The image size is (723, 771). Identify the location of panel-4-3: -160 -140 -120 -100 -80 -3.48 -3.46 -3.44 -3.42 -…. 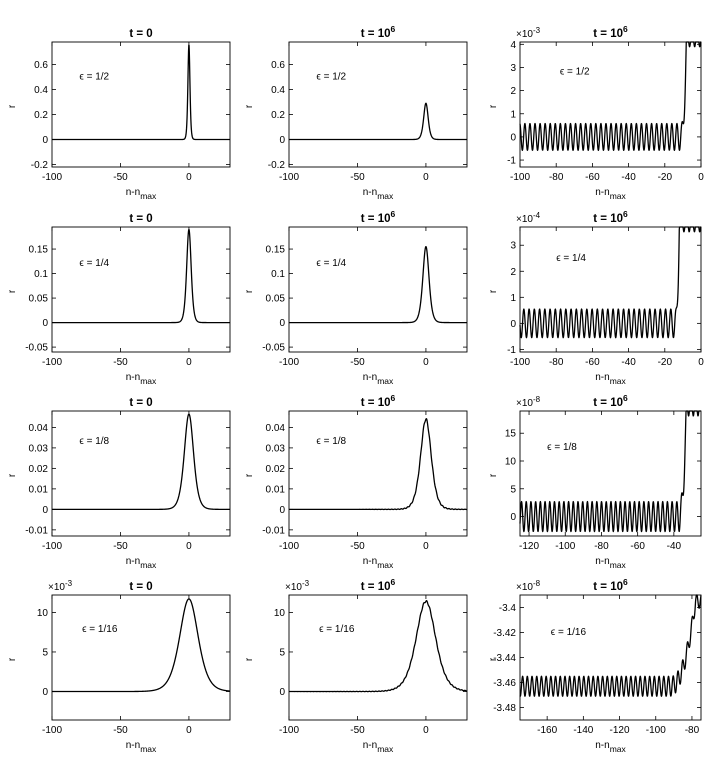
(595, 665).